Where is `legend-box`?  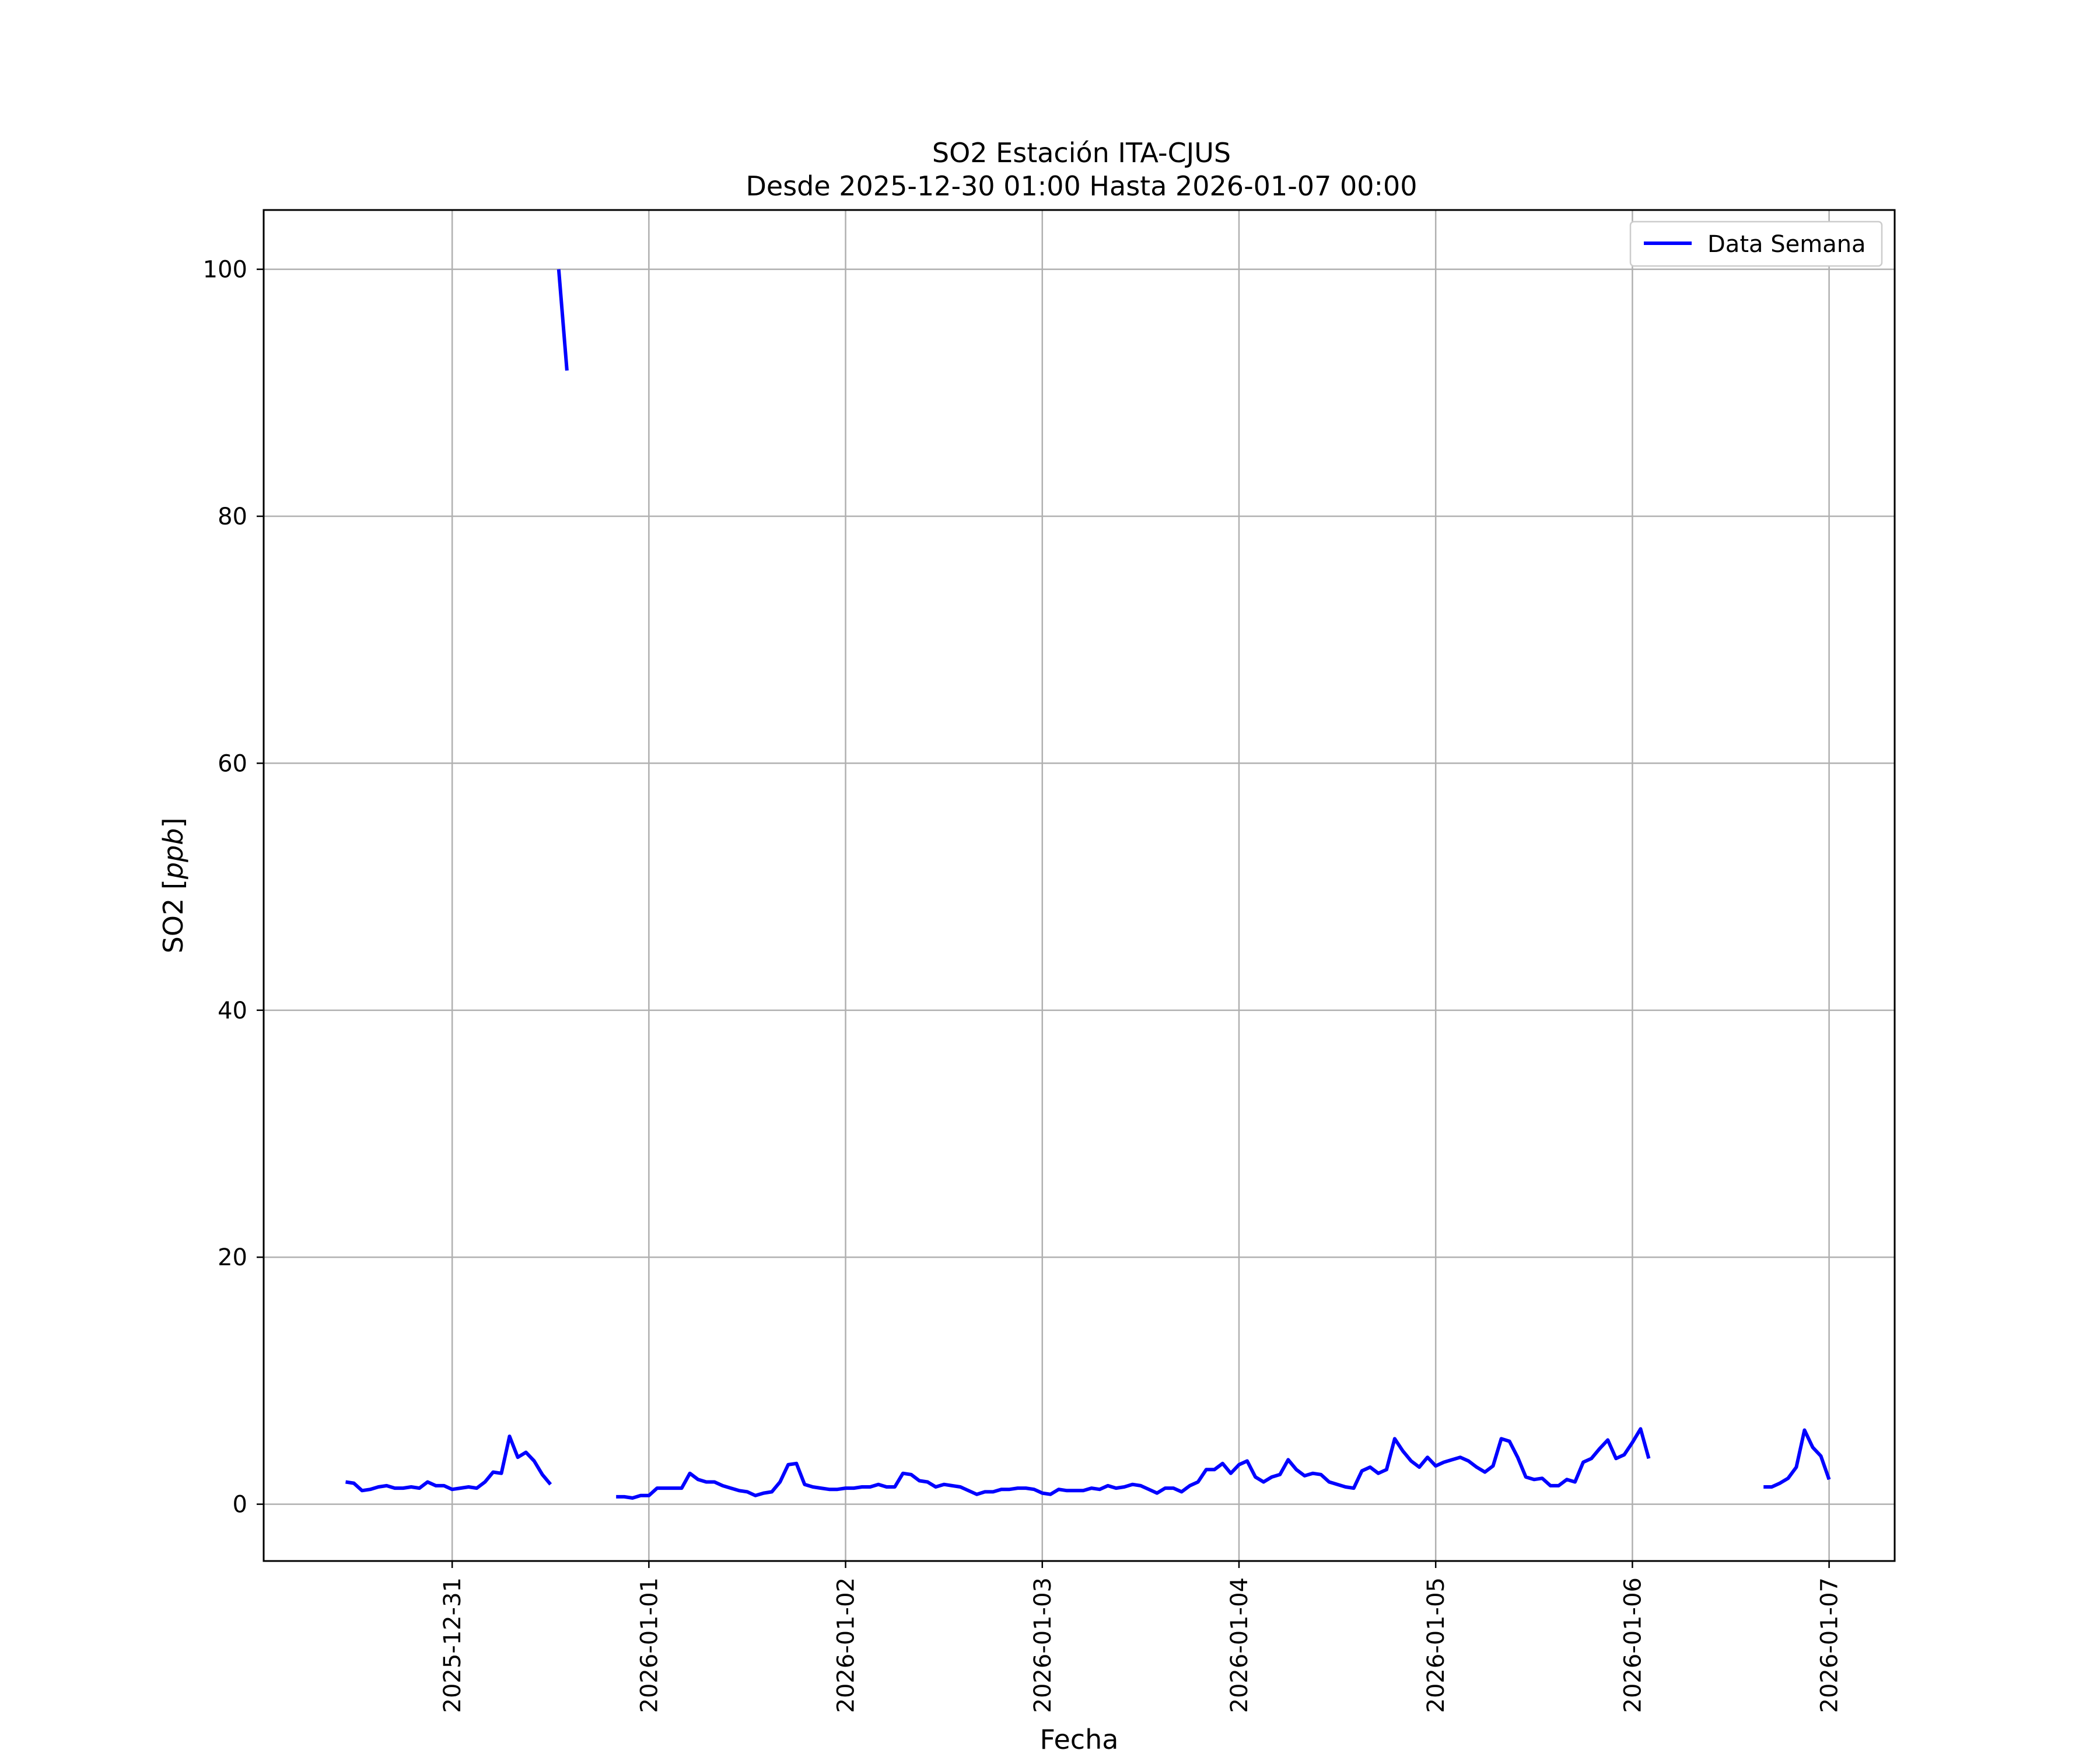
legend-box is located at coordinates (1756, 243).